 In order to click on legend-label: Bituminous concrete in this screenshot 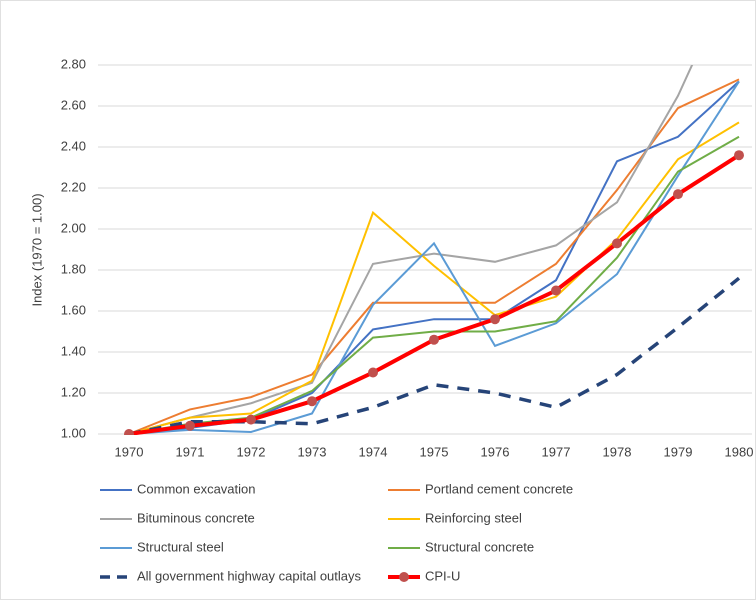, I will do `click(196, 517)`.